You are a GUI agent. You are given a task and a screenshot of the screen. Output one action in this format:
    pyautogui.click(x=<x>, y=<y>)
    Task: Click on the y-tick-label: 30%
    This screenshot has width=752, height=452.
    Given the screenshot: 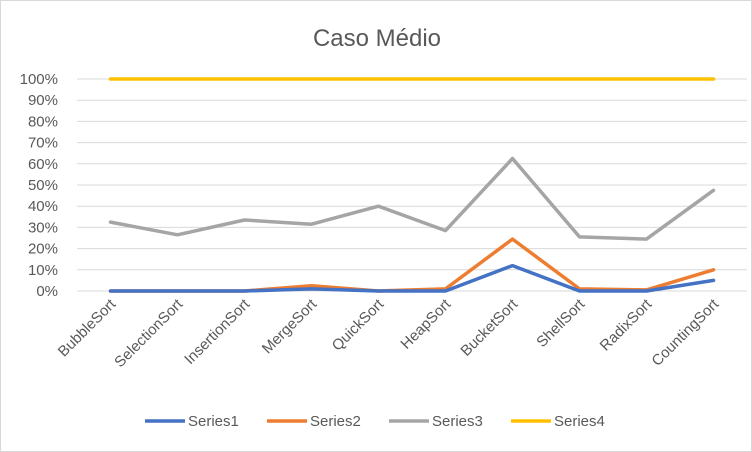 What is the action you would take?
    pyautogui.click(x=43, y=227)
    